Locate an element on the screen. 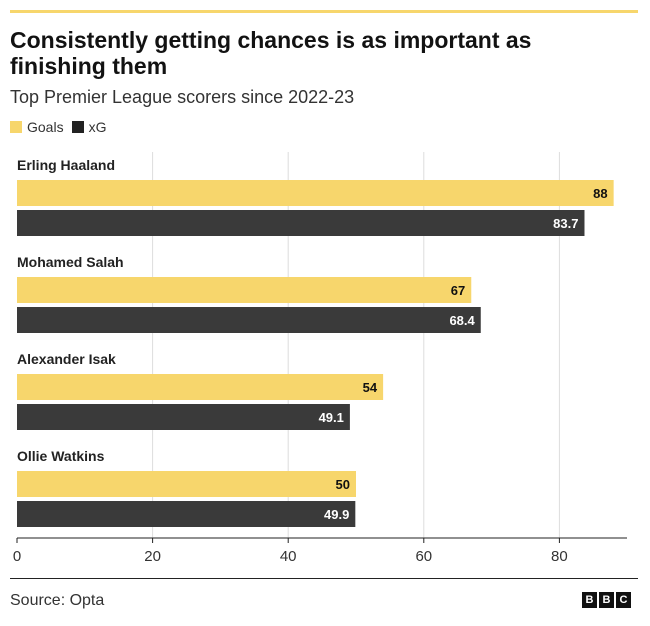  bbc-logo: B B C is located at coordinates (605, 600).